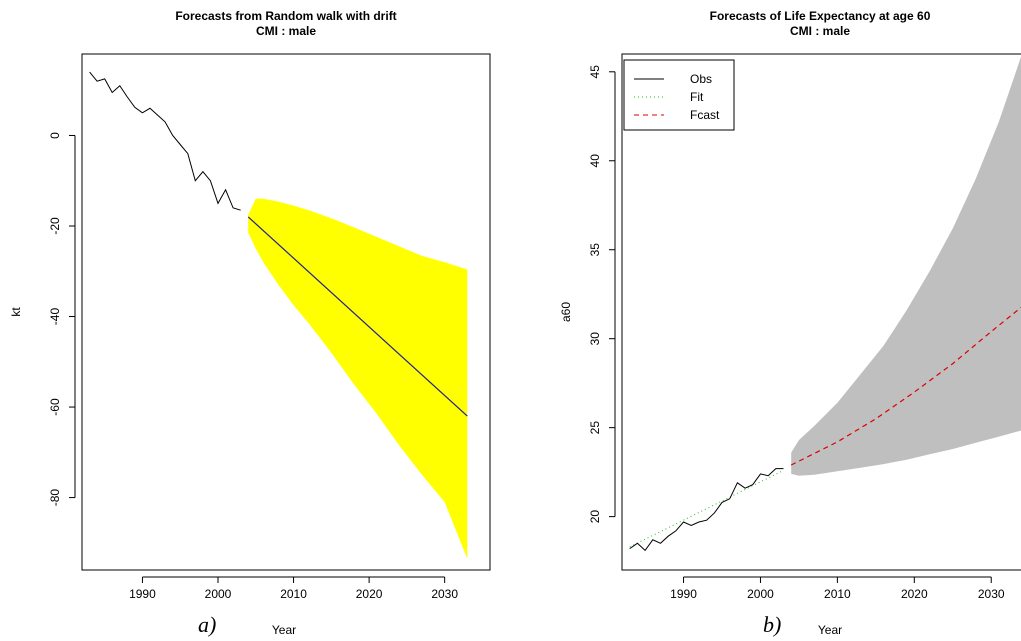 This screenshot has height=641, width=1021. I want to click on y-tick-label: 35, so click(595, 250).